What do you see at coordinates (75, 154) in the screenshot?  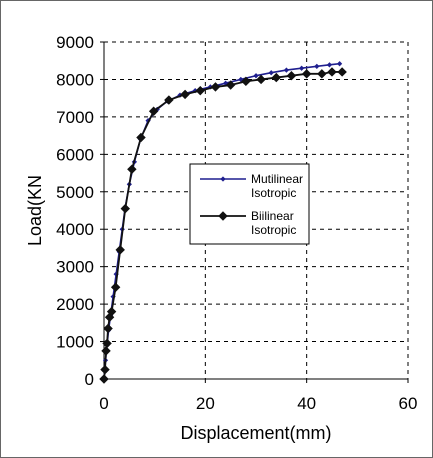 I see `y-tick-label: 6000` at bounding box center [75, 154].